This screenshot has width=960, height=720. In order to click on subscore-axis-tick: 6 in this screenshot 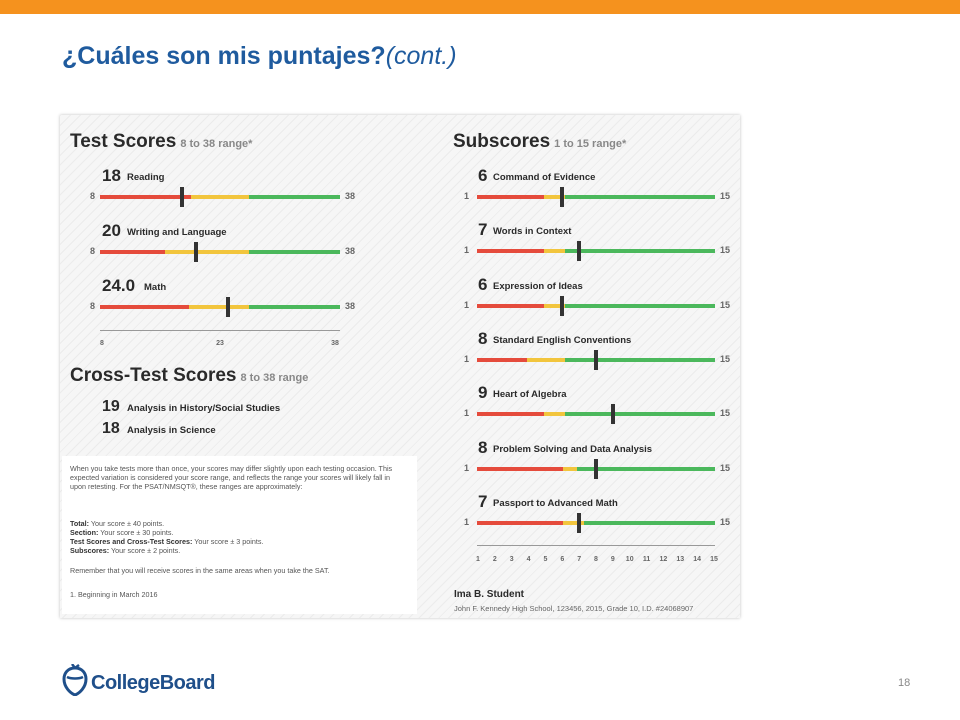, I will do `click(562, 559)`.